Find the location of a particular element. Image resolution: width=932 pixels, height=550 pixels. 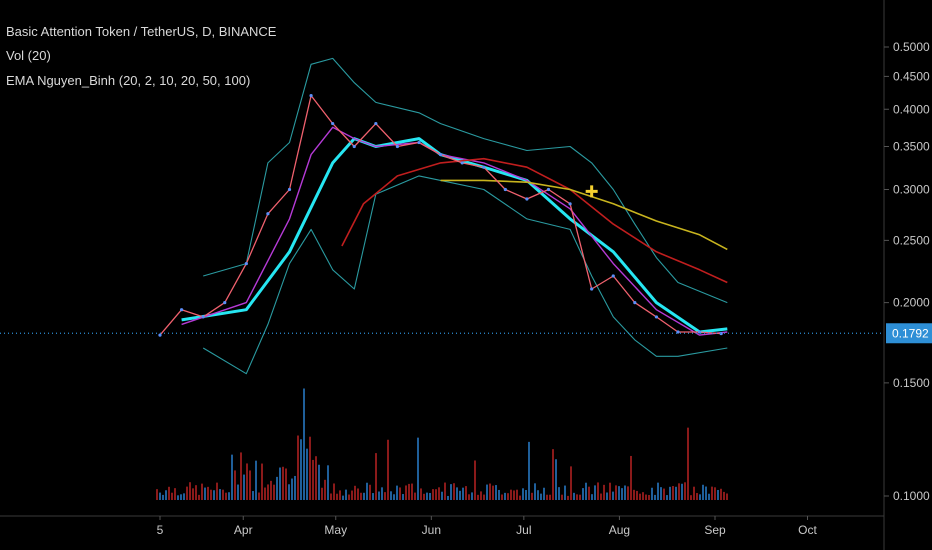

series-line-ema-long is located at coordinates (584, 215).